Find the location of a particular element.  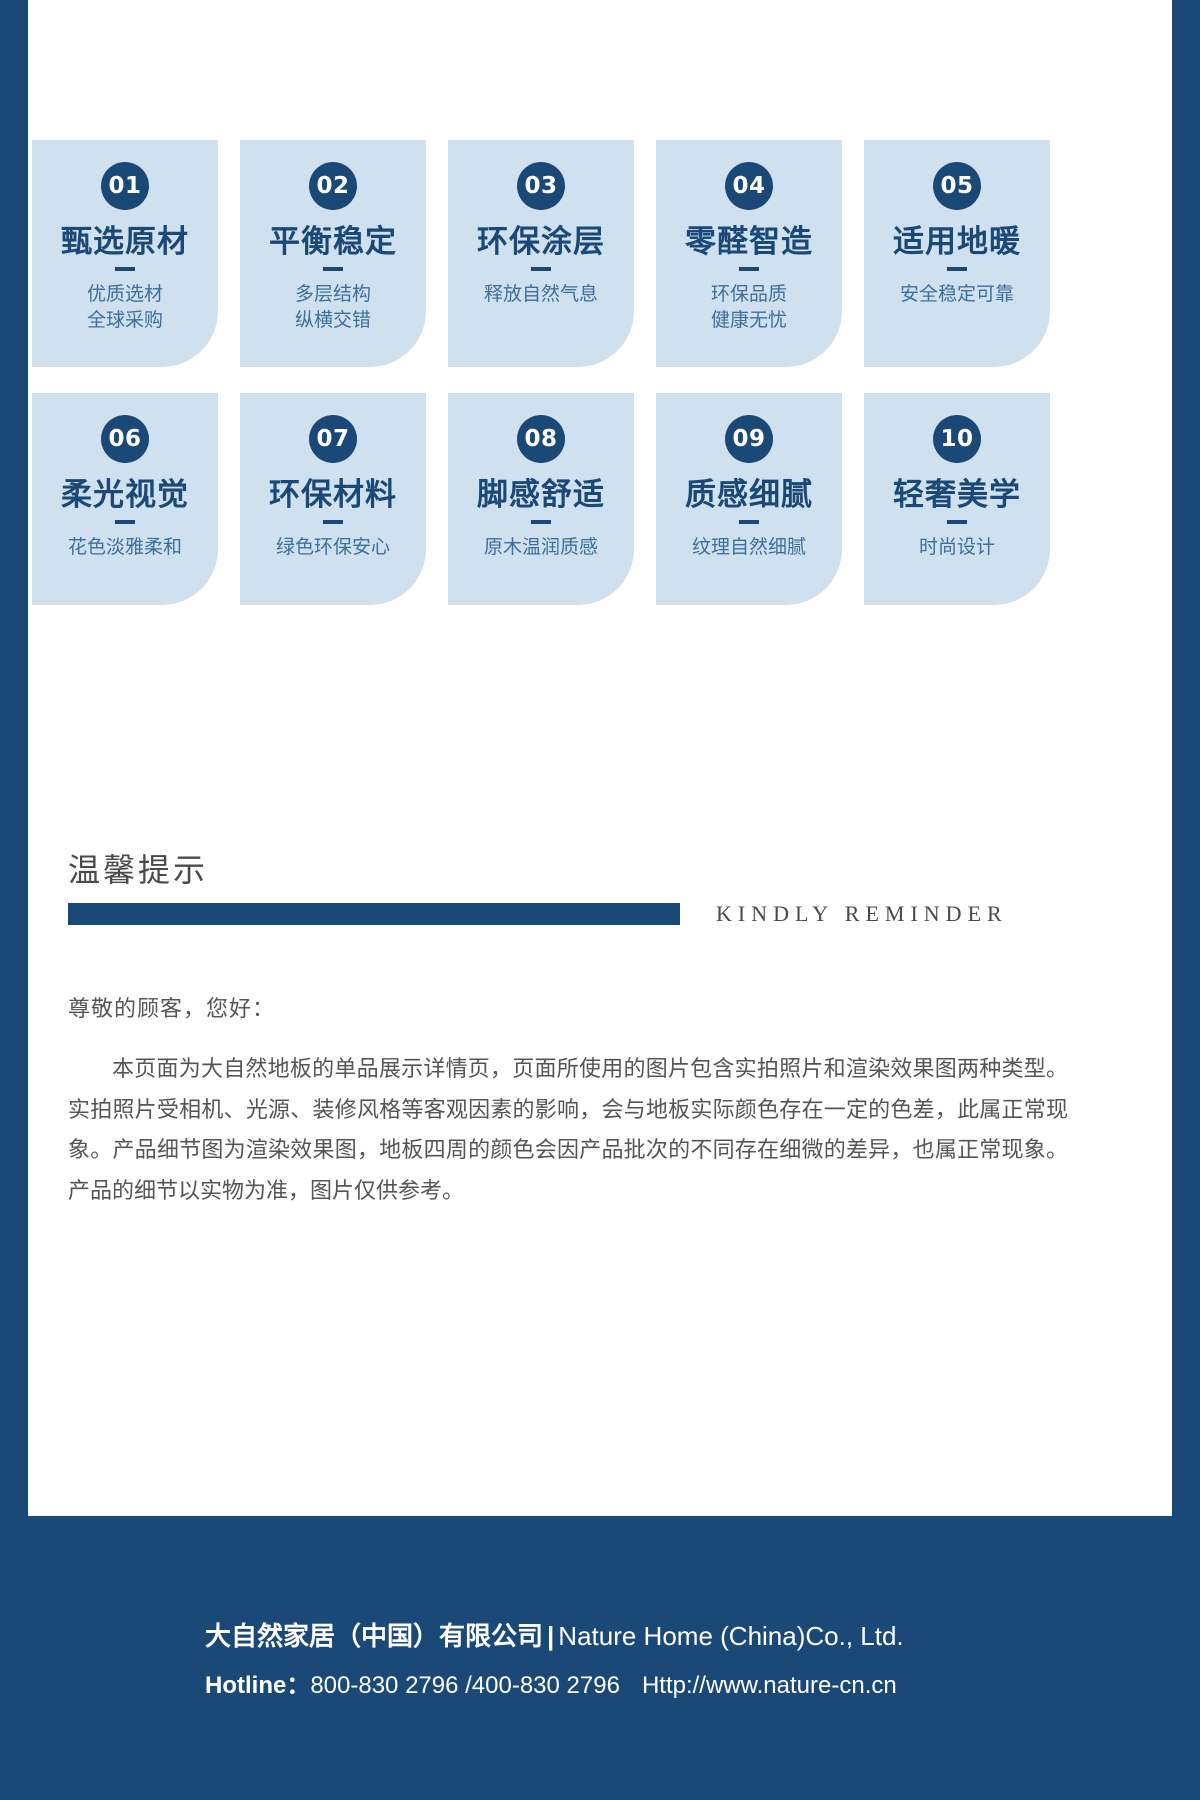

feature-card-05: 05 适用地暖 安全稳定可靠 is located at coordinates (957, 253).